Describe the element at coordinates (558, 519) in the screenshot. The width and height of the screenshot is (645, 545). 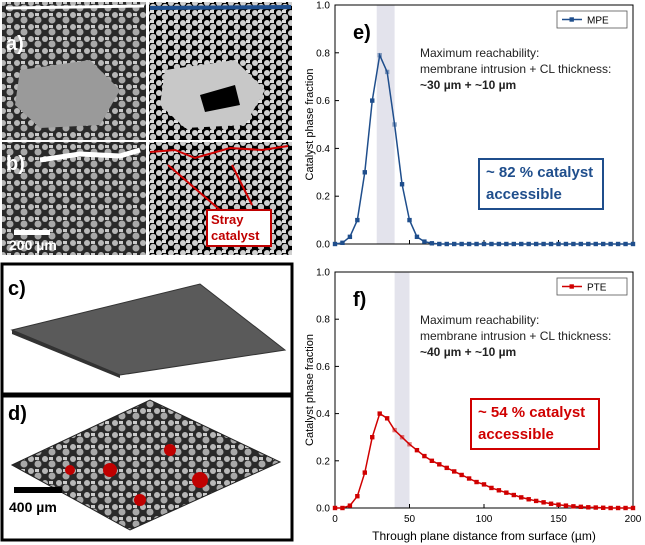
I see `x-tick-label: 150` at that location.